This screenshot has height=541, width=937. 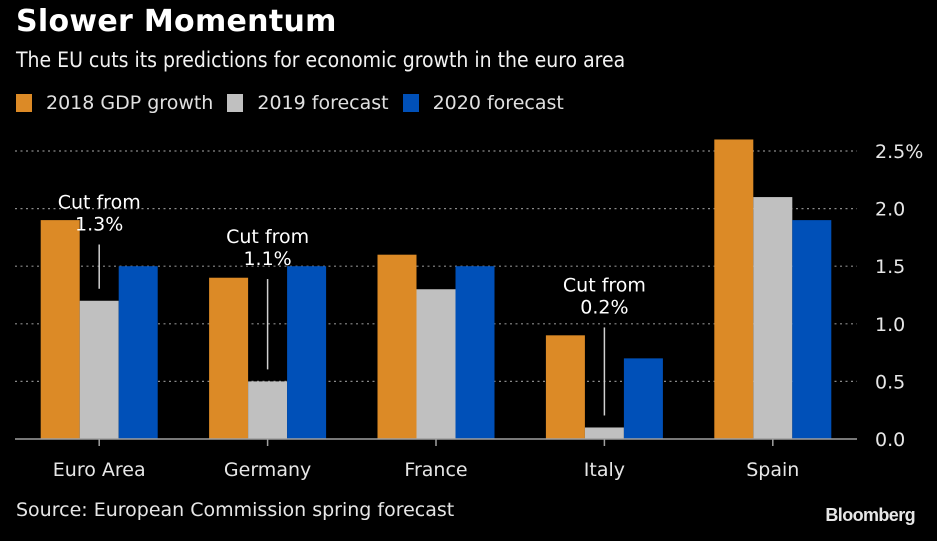 What do you see at coordinates (498, 103) in the screenshot?
I see `legend-label-2020: 2020 forecast` at bounding box center [498, 103].